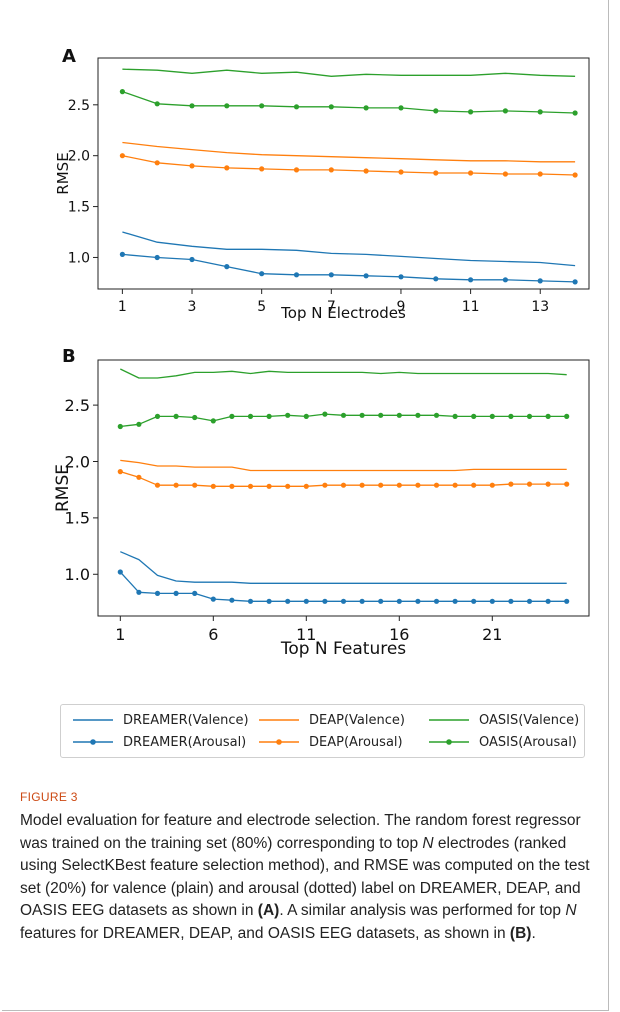  What do you see at coordinates (120, 634) in the screenshot?
I see `x-tick-label: 1` at bounding box center [120, 634].